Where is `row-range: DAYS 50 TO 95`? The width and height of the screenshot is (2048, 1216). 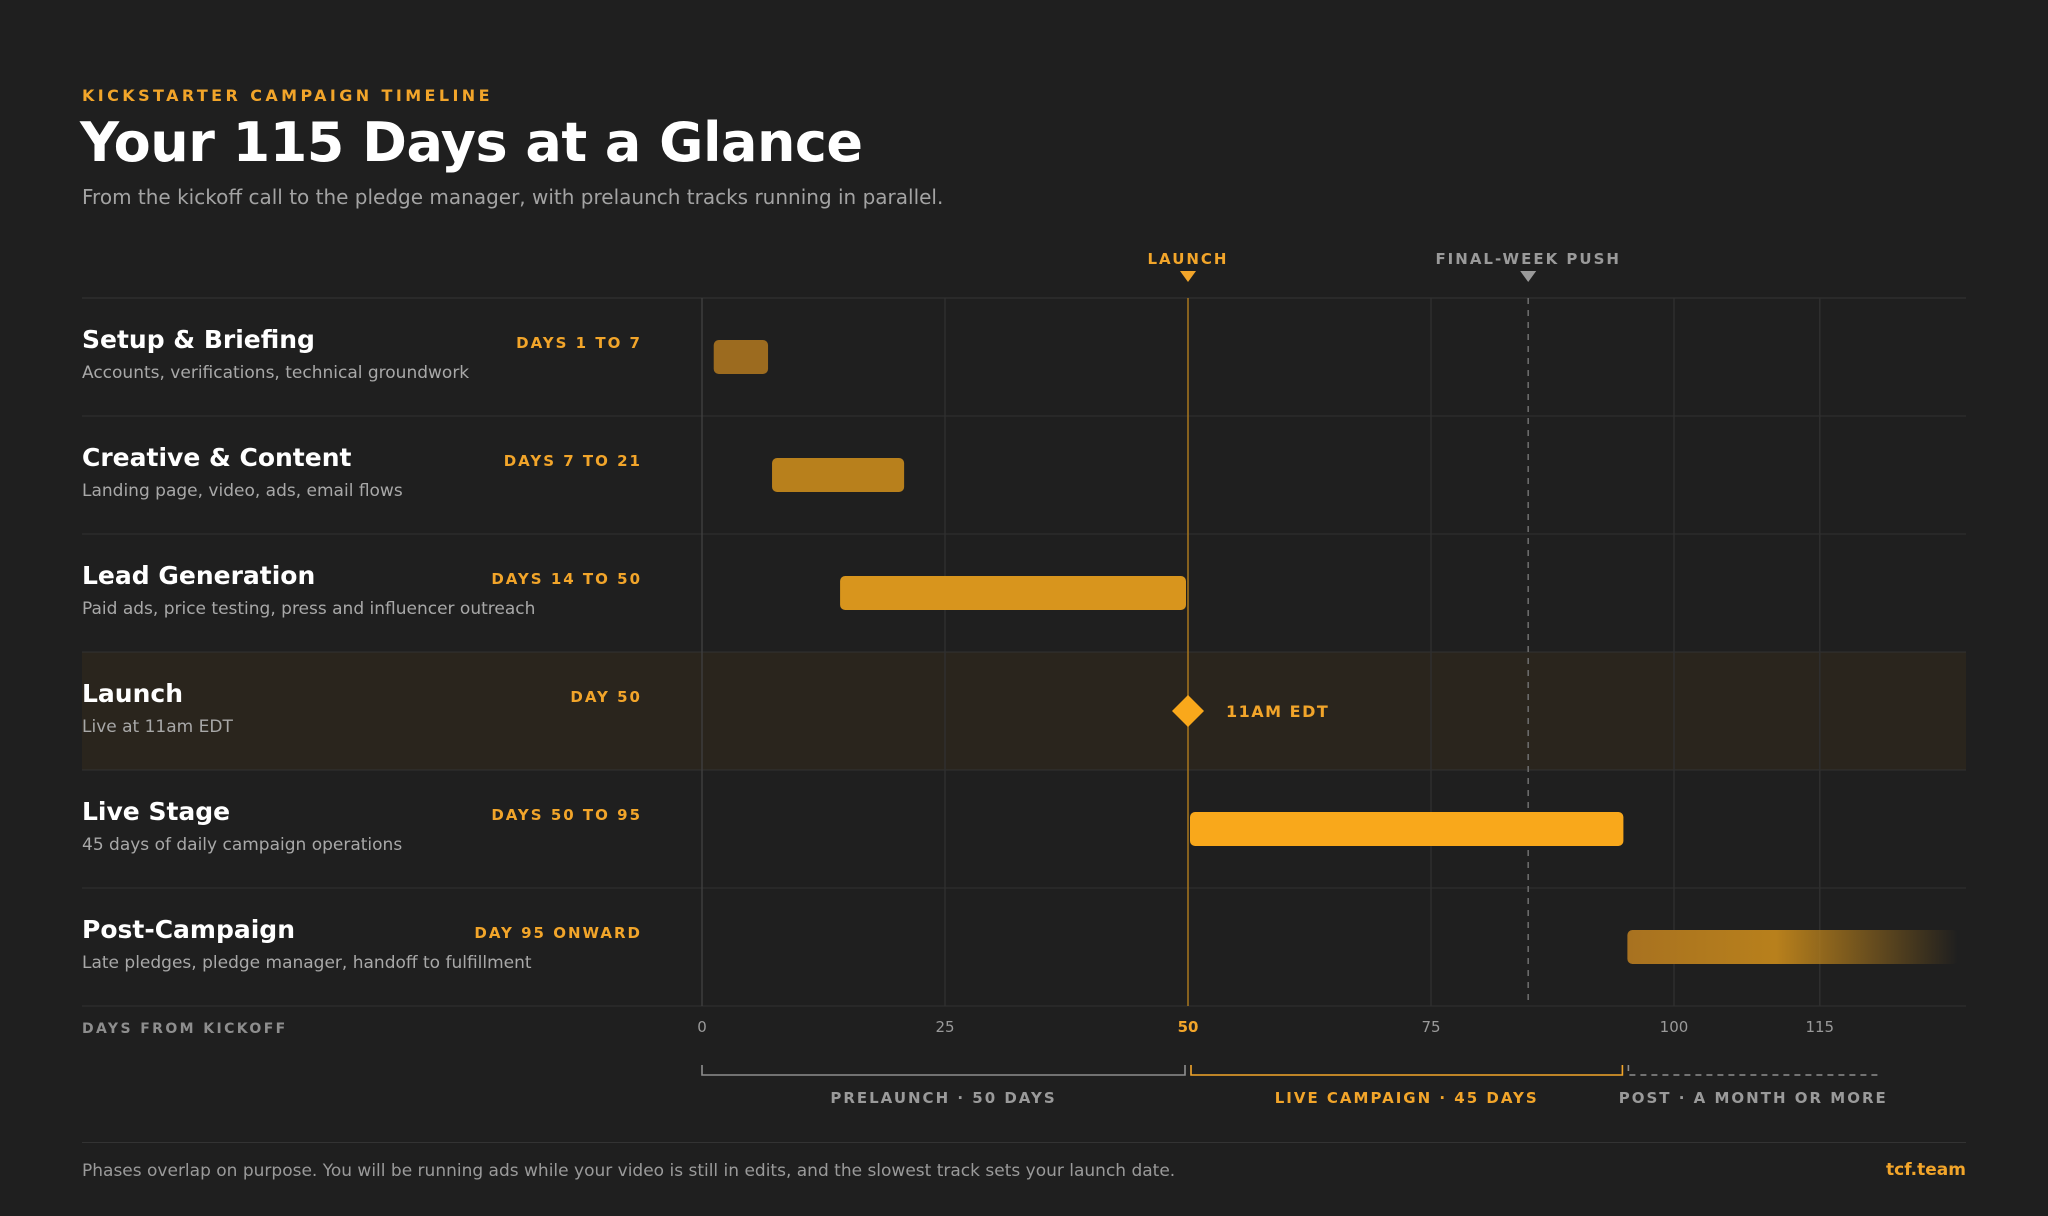 row-range: DAYS 50 TO 95 is located at coordinates (566, 815).